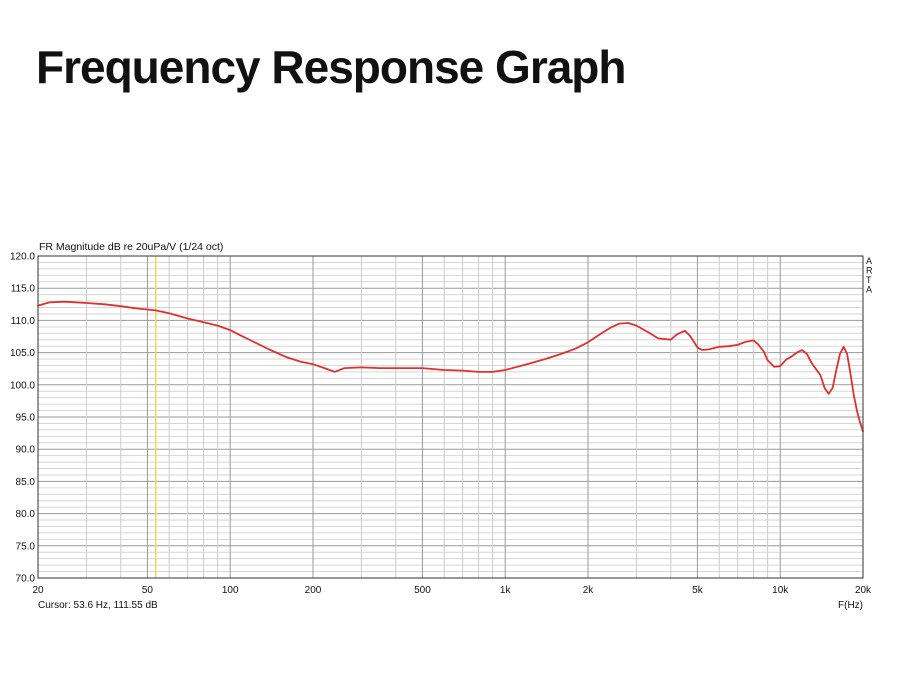 Image resolution: width=900 pixels, height=698 pixels. What do you see at coordinates (26, 450) in the screenshot?
I see `y-tick-label: 90.0` at bounding box center [26, 450].